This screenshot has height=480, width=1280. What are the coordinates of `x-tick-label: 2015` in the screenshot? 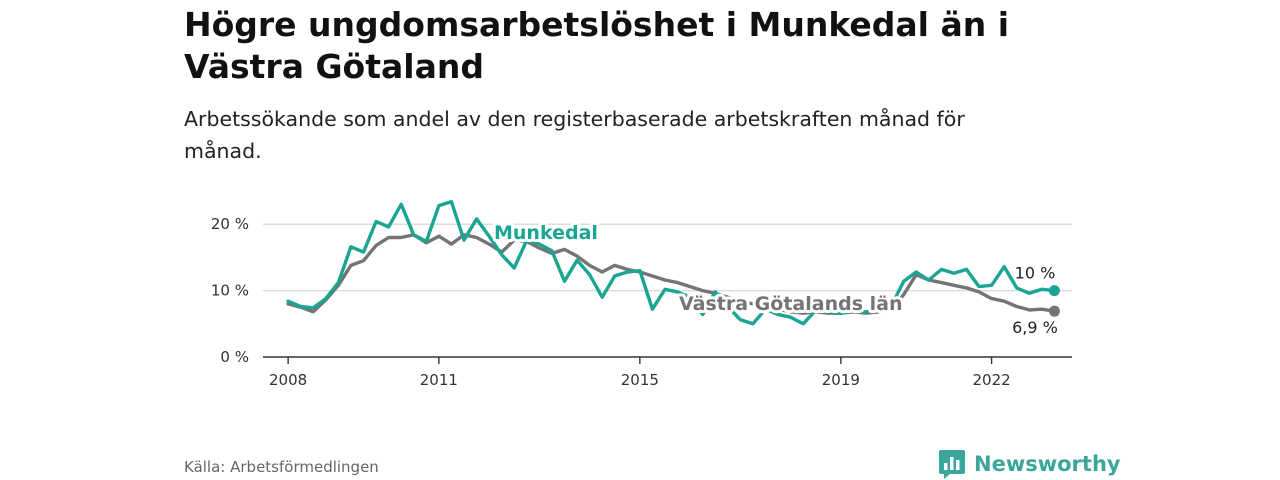 It's located at (640, 380).